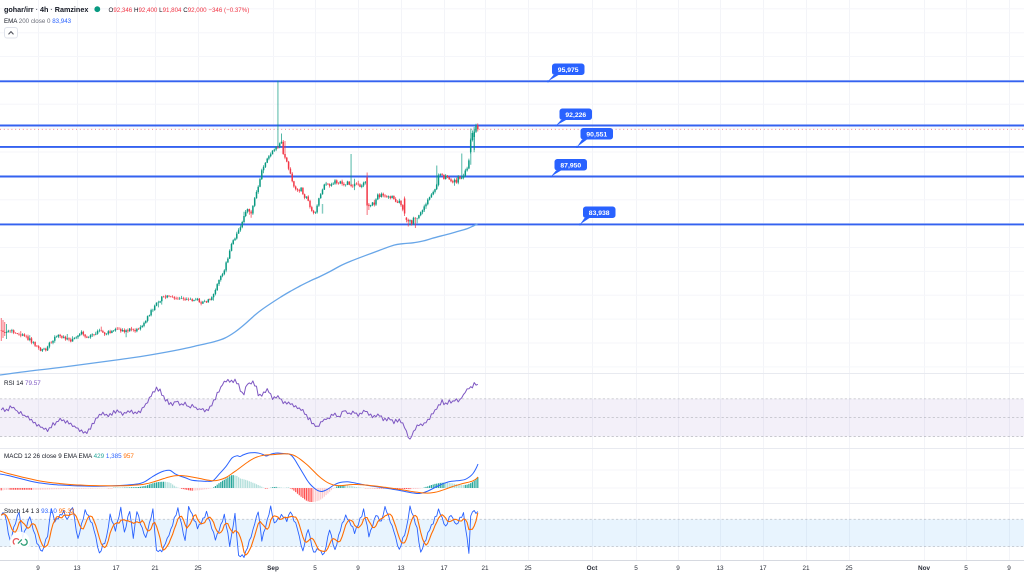 Image resolution: width=1024 pixels, height=576 pixels. I want to click on svg-text: gohar/irr · 4h · Ramzinex, so click(46, 9).